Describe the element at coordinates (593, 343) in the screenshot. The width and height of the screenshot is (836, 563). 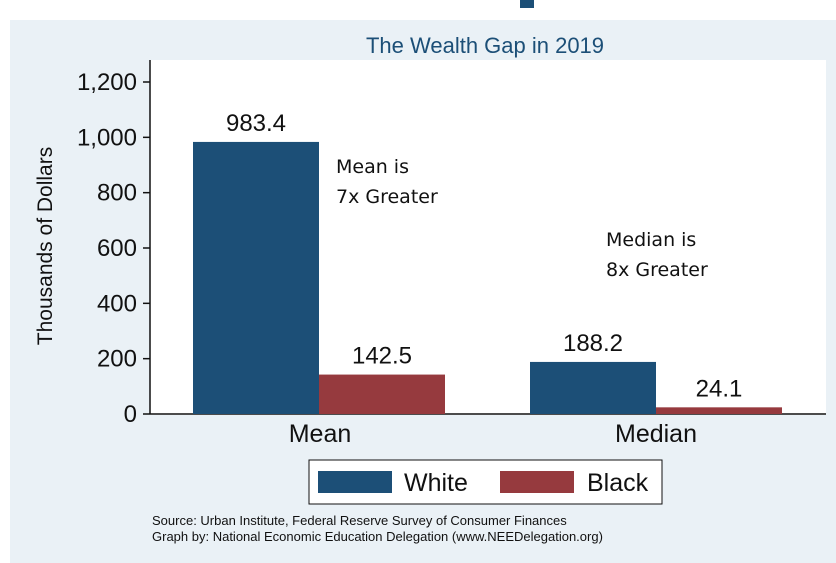
I see `data-label-white-median: 188.2` at that location.